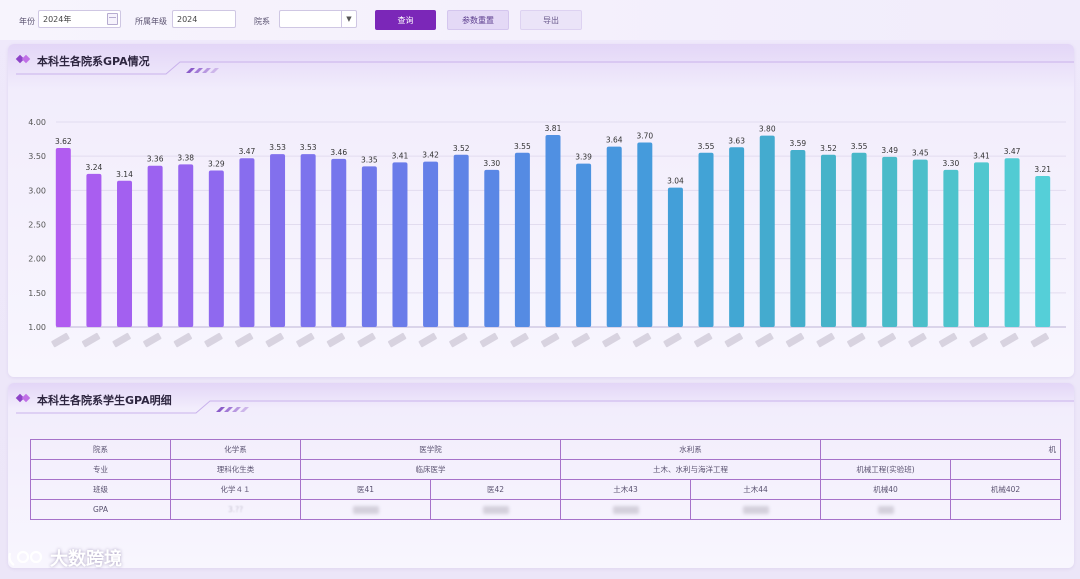  Describe the element at coordinates (151, 21) in the screenshot. I see `grade-label: 所属年级` at that location.